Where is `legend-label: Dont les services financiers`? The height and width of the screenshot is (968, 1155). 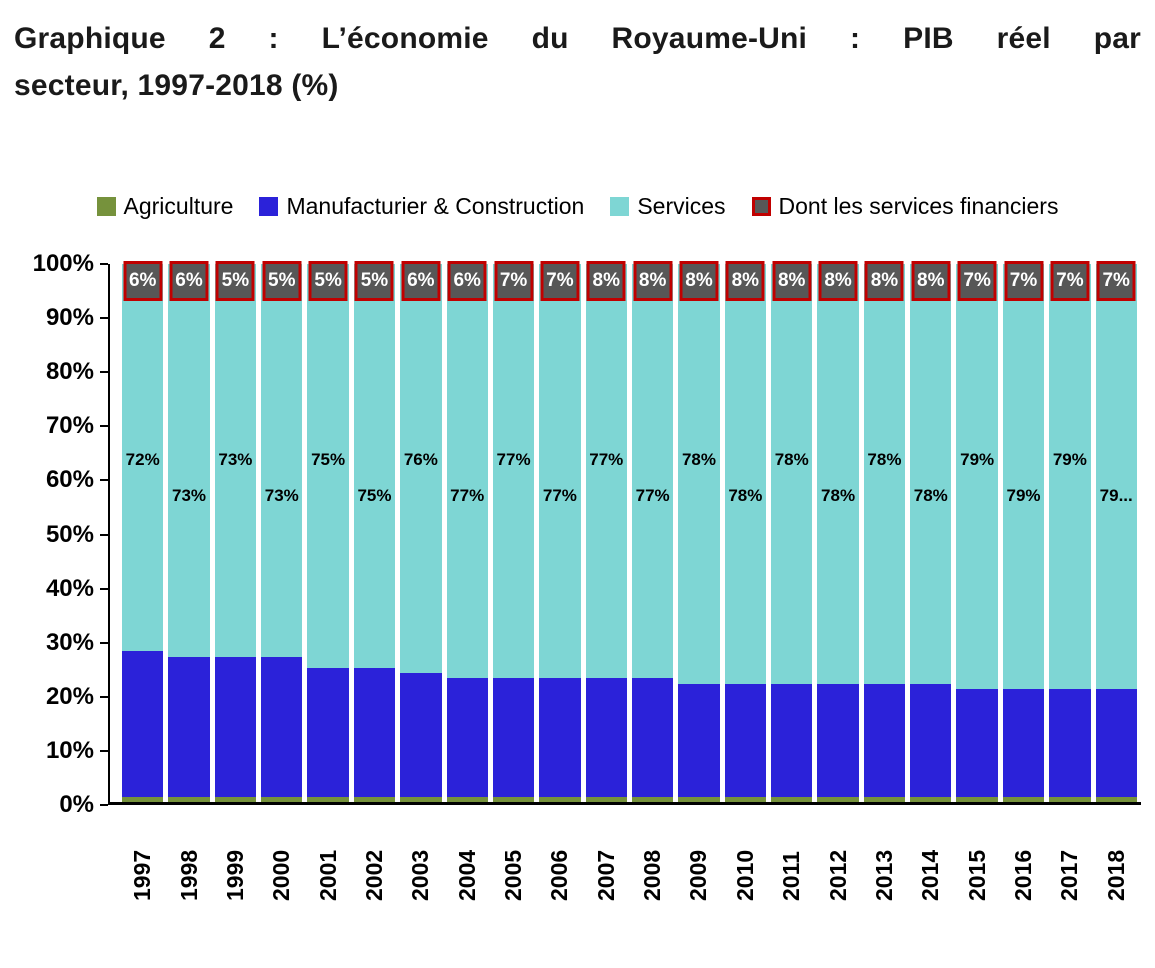 legend-label: Dont les services financiers is located at coordinates (918, 206).